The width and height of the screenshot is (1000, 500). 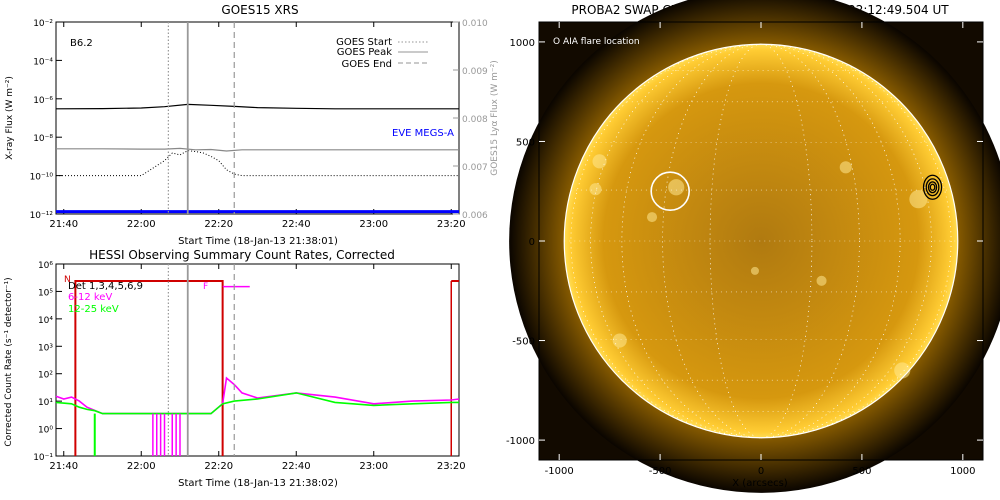 I want to click on goes-series-short-noise, so click(x=257, y=163).